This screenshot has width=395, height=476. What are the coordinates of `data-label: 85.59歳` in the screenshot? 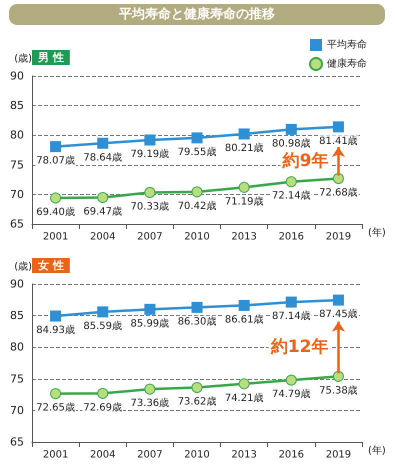 It's located at (102, 326).